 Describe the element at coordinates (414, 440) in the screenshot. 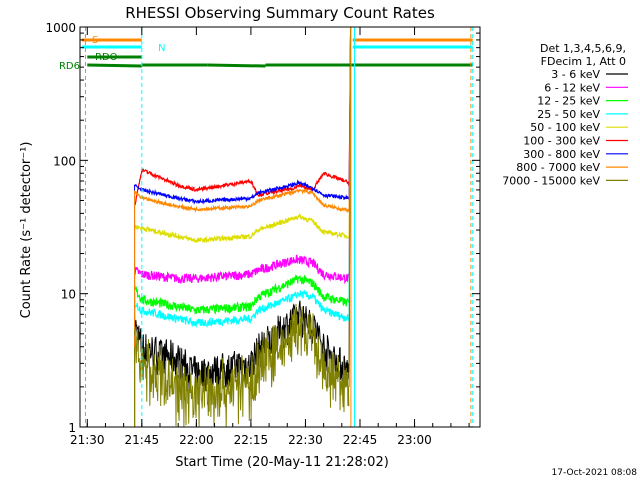

I see `x-tick-label: 23:00` at that location.